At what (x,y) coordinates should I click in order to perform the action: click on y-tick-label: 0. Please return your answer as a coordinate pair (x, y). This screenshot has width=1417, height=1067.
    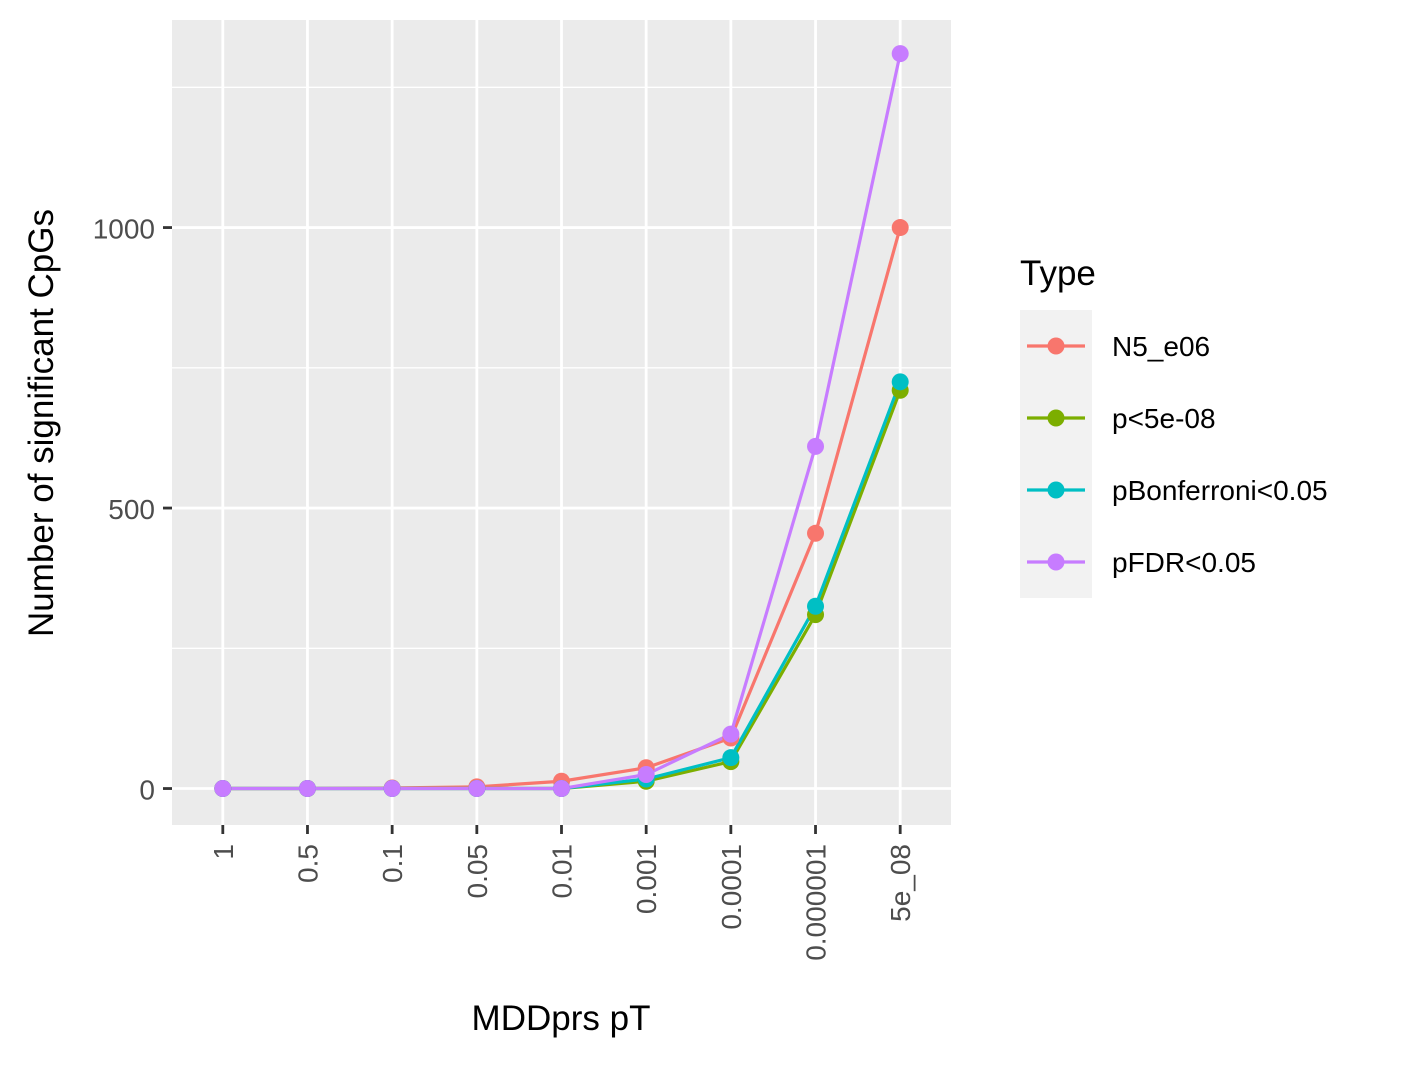
    Looking at the image, I should click on (147, 790).